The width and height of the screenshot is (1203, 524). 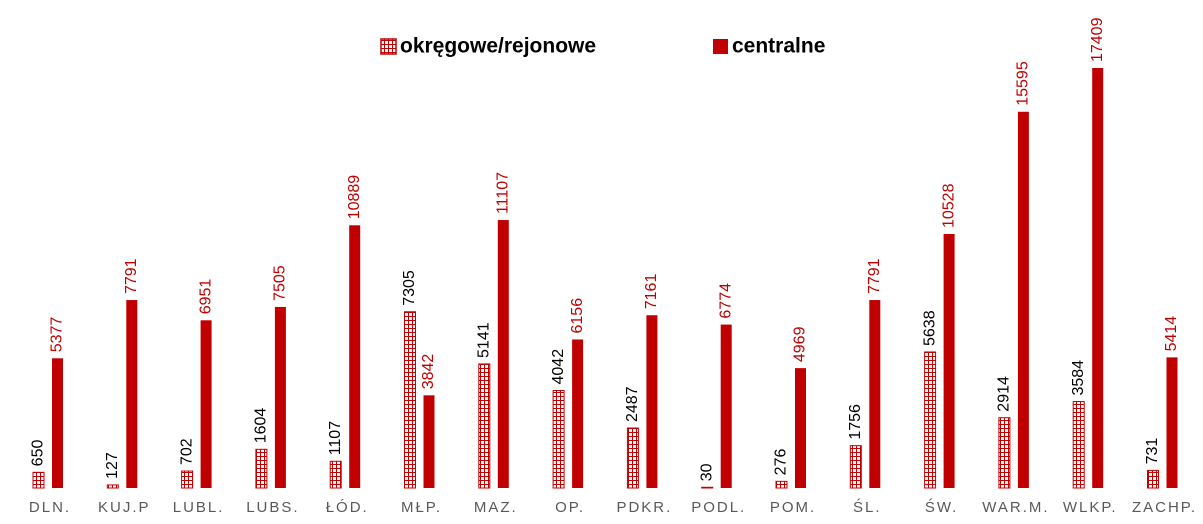 I want to click on data-label: 1604, so click(x=261, y=426).